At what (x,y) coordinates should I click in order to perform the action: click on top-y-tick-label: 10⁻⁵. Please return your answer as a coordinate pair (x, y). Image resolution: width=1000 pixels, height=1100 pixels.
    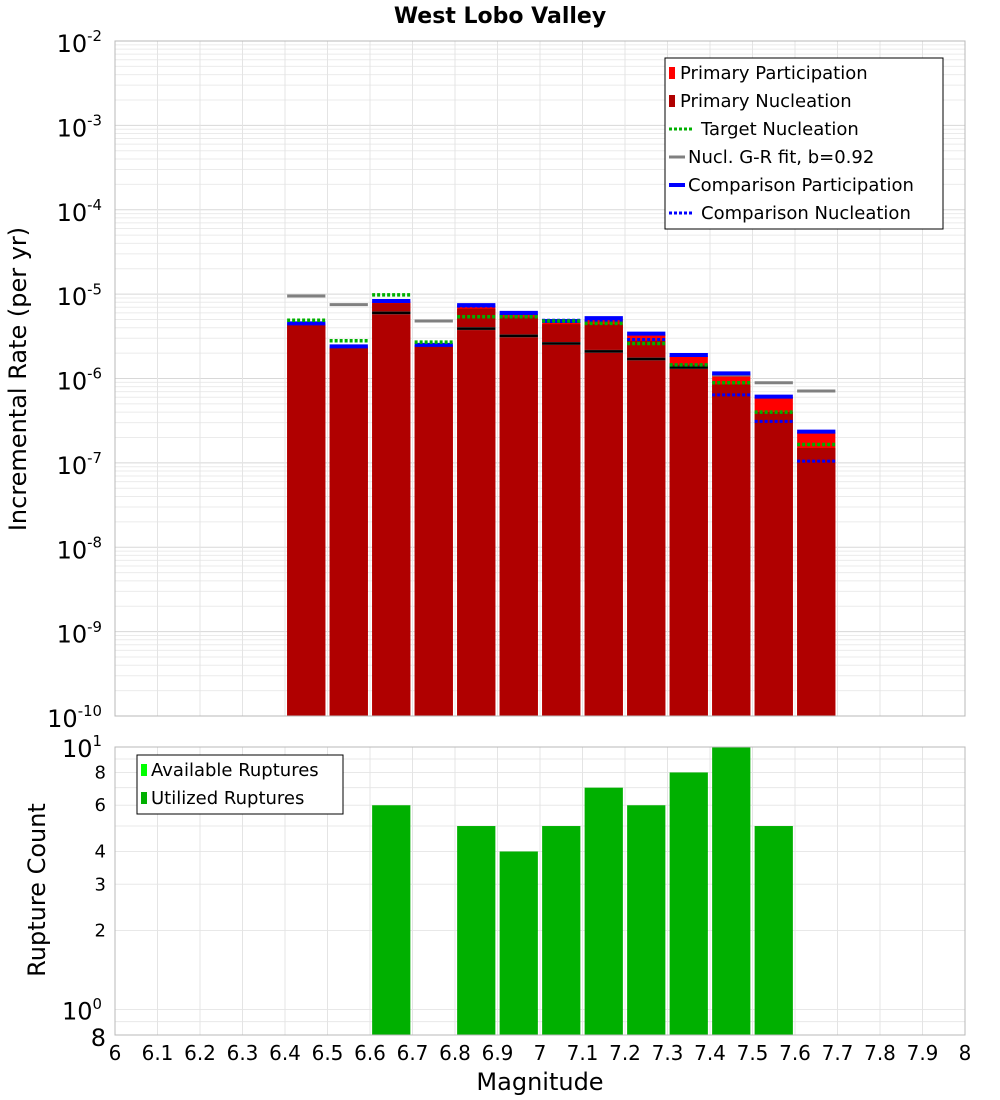
    Looking at the image, I should click on (79, 295).